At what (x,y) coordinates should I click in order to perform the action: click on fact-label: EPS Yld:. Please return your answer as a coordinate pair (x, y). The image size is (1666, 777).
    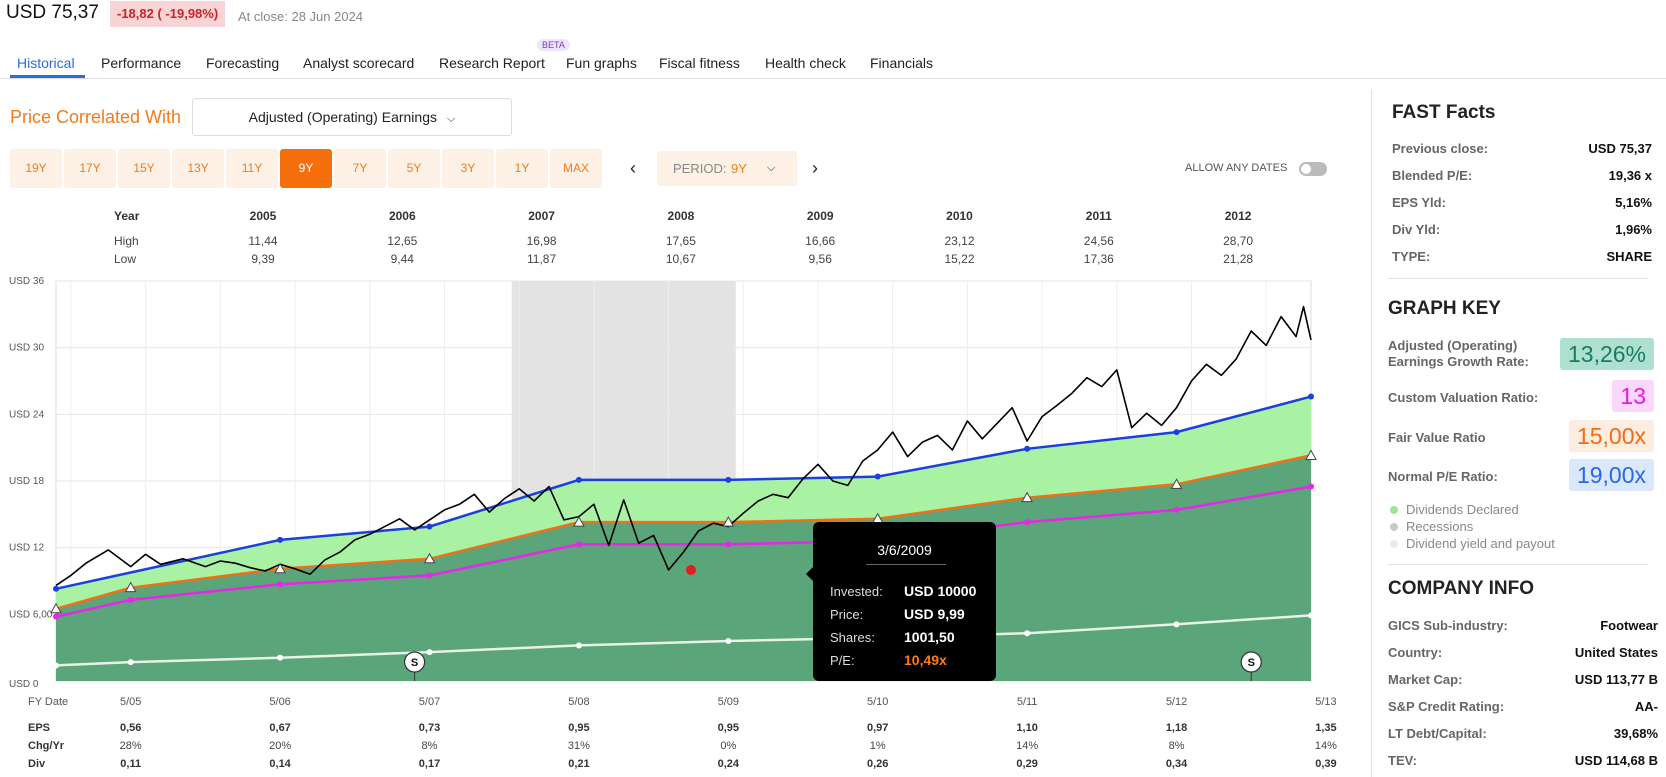
    Looking at the image, I should click on (1419, 202).